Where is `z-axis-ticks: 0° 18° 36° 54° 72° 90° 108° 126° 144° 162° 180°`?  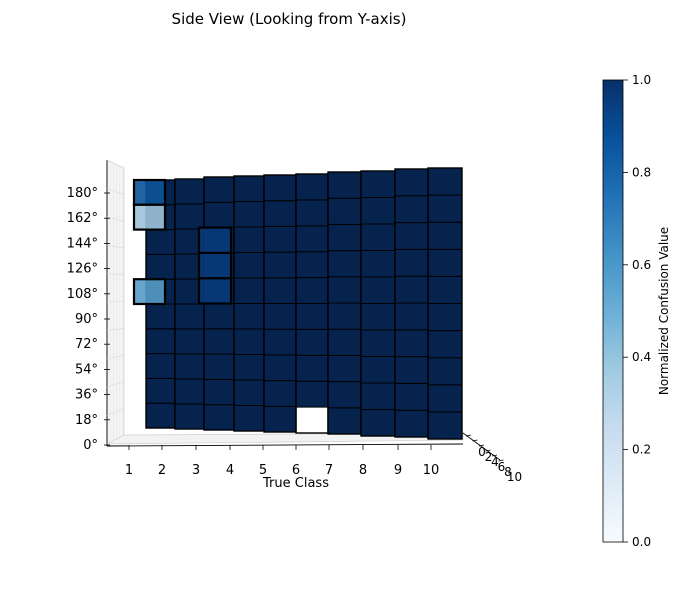 z-axis-ticks: 0° 18° 36° 54° 72° 90° 108° 126° 144° 162° 180° is located at coordinates (88, 319).